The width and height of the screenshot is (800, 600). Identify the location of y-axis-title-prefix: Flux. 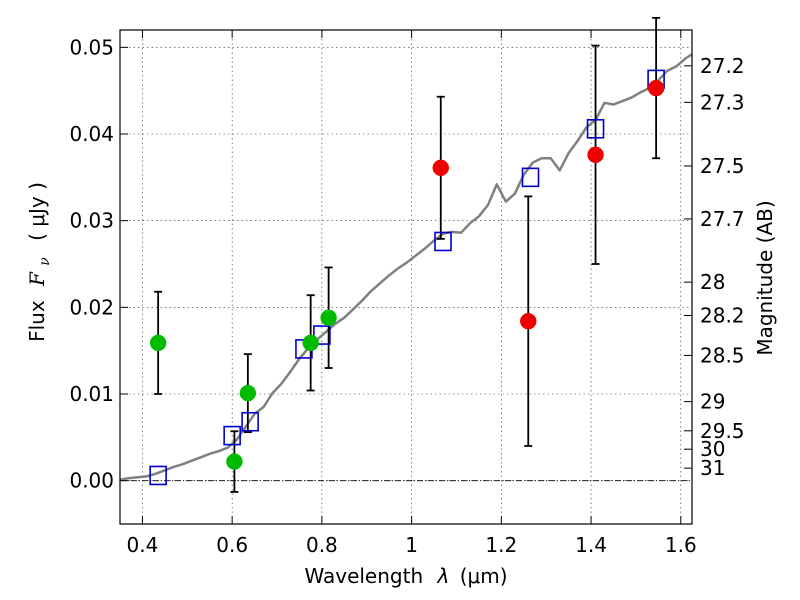
(37, 321).